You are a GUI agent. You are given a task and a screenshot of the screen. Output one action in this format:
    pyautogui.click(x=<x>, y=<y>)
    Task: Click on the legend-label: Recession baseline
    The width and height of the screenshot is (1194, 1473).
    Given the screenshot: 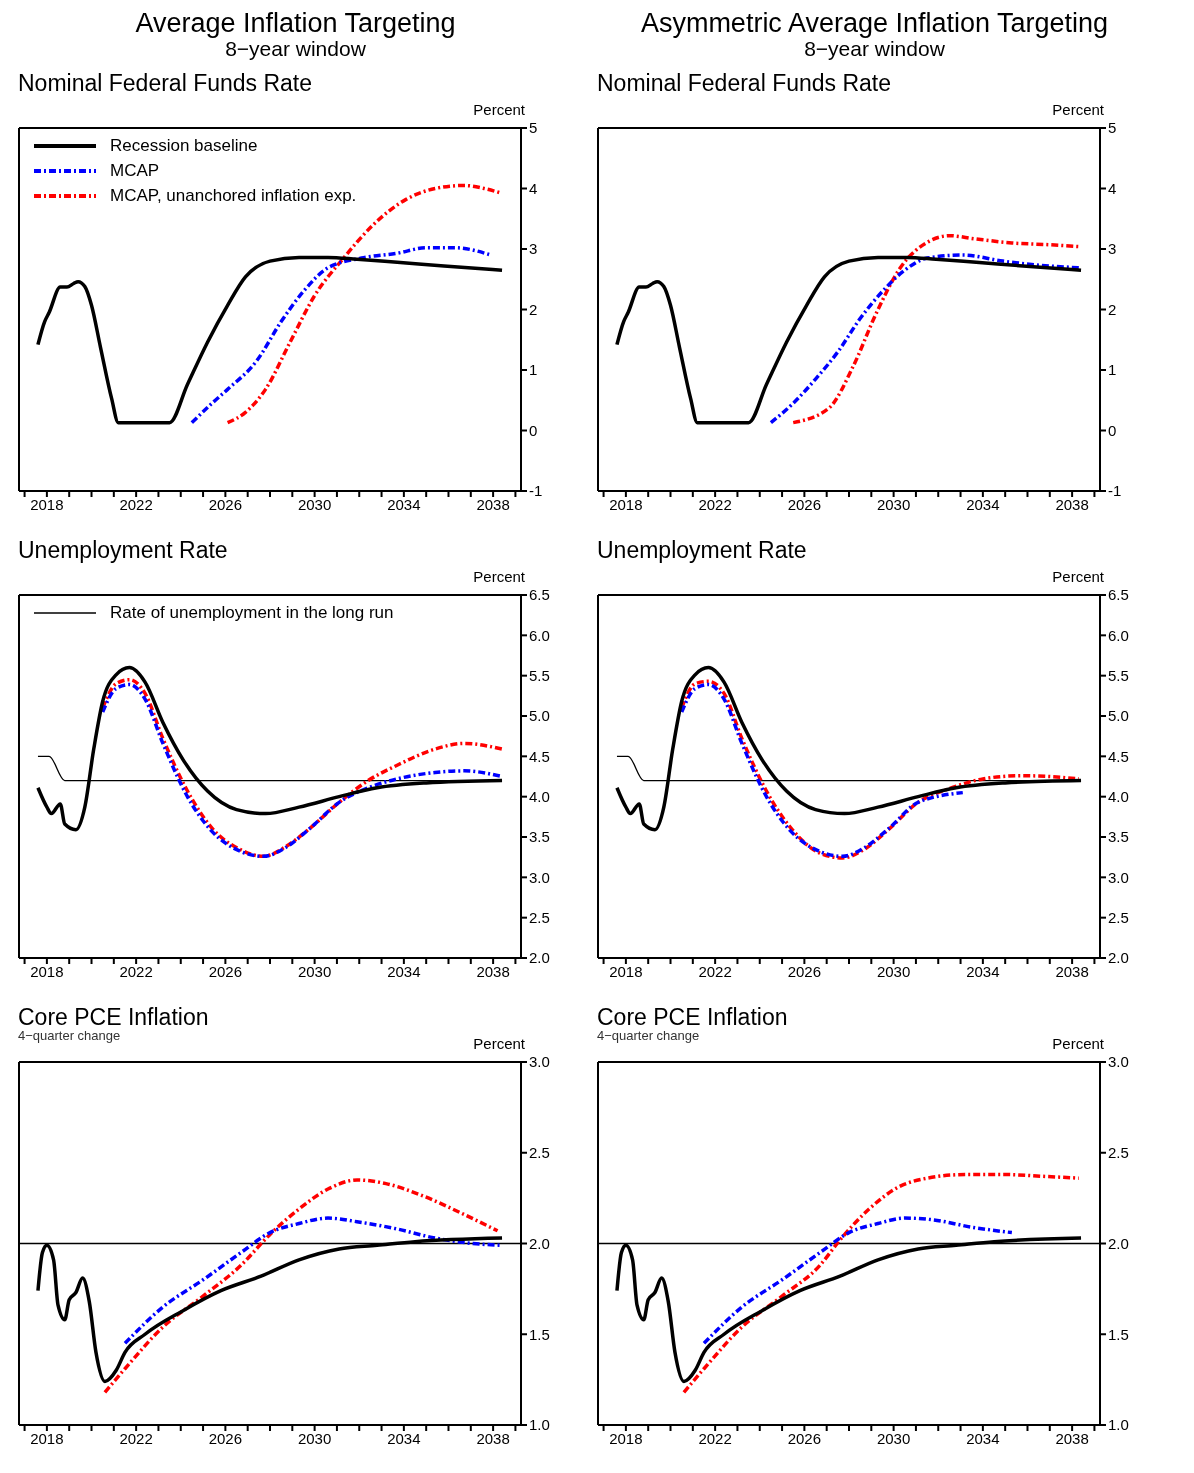 What is the action you would take?
    pyautogui.click(x=184, y=146)
    